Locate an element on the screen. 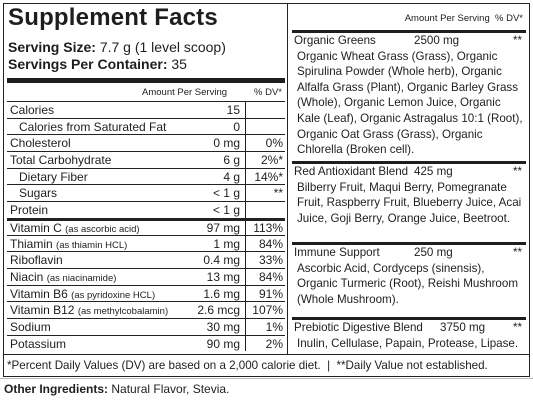 This screenshot has height=402, width=533. nutrient-amount: 1 mg is located at coordinates (226, 243).